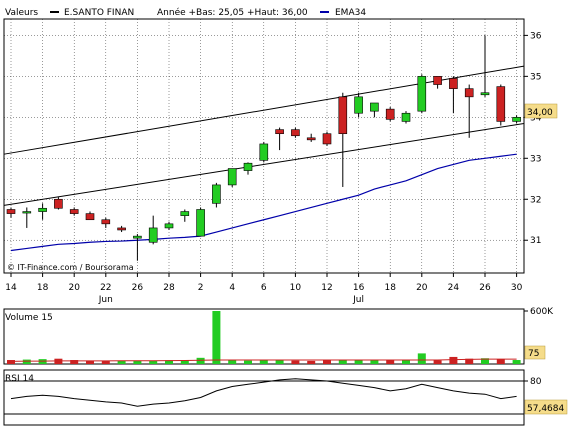 The height and width of the screenshot is (434, 570). I want to click on x-tick-label: 24, so click(454, 288).